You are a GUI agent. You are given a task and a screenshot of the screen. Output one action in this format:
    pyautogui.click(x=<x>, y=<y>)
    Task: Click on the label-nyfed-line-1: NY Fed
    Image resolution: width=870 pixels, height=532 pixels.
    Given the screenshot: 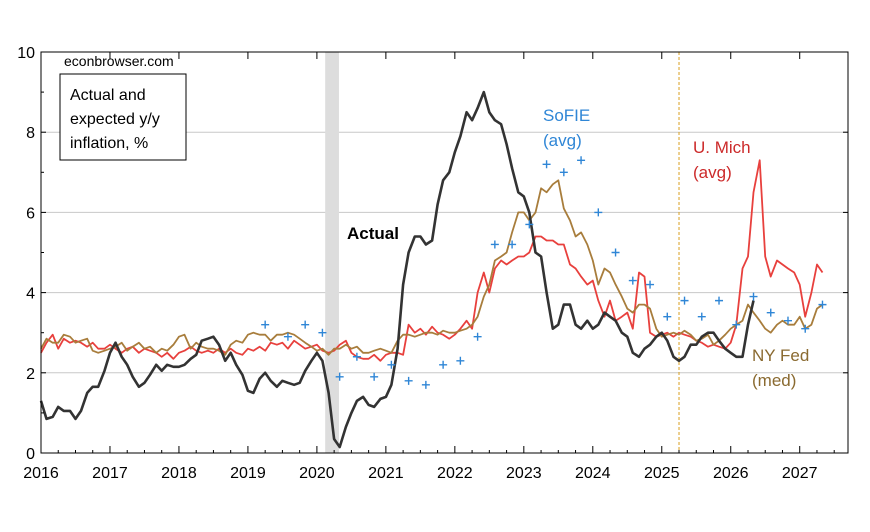 What is the action you would take?
    pyautogui.click(x=780, y=355)
    